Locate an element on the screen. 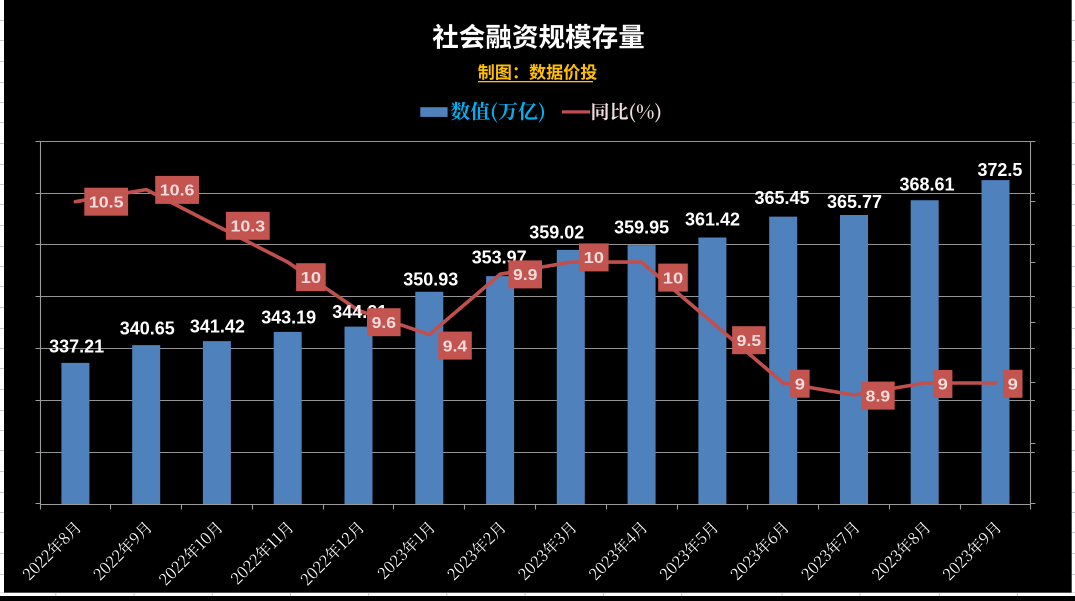 Image resolution: width=1075 pixels, height=601 pixels. svg-text: 340.65 is located at coordinates (147, 328).